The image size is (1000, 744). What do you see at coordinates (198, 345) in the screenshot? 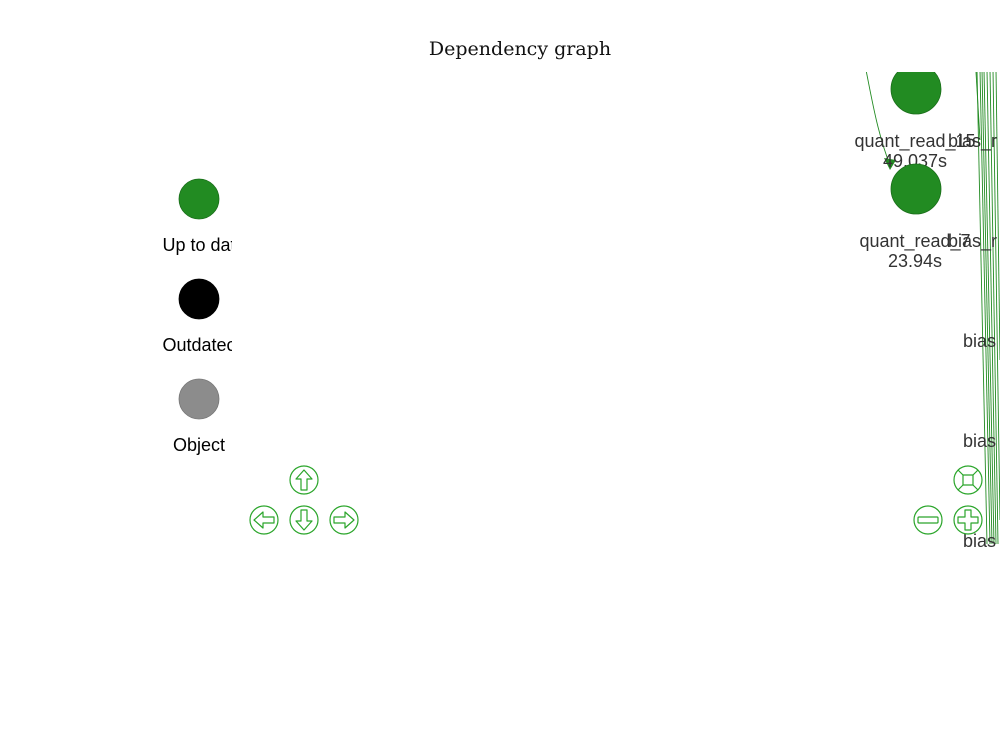
I see `legend-outdated-label: Outdatec` at bounding box center [198, 345].